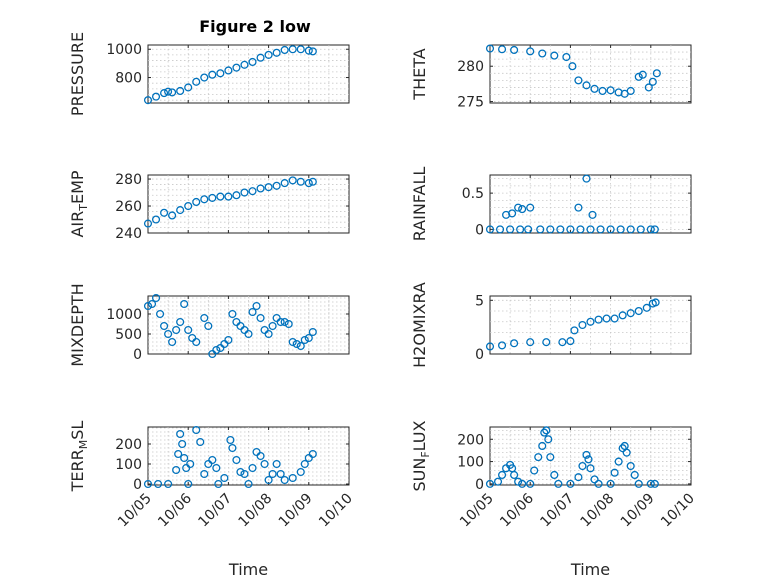  What do you see at coordinates (128, 445) in the screenshot?
I see `y-tick-label: 200` at bounding box center [128, 445].